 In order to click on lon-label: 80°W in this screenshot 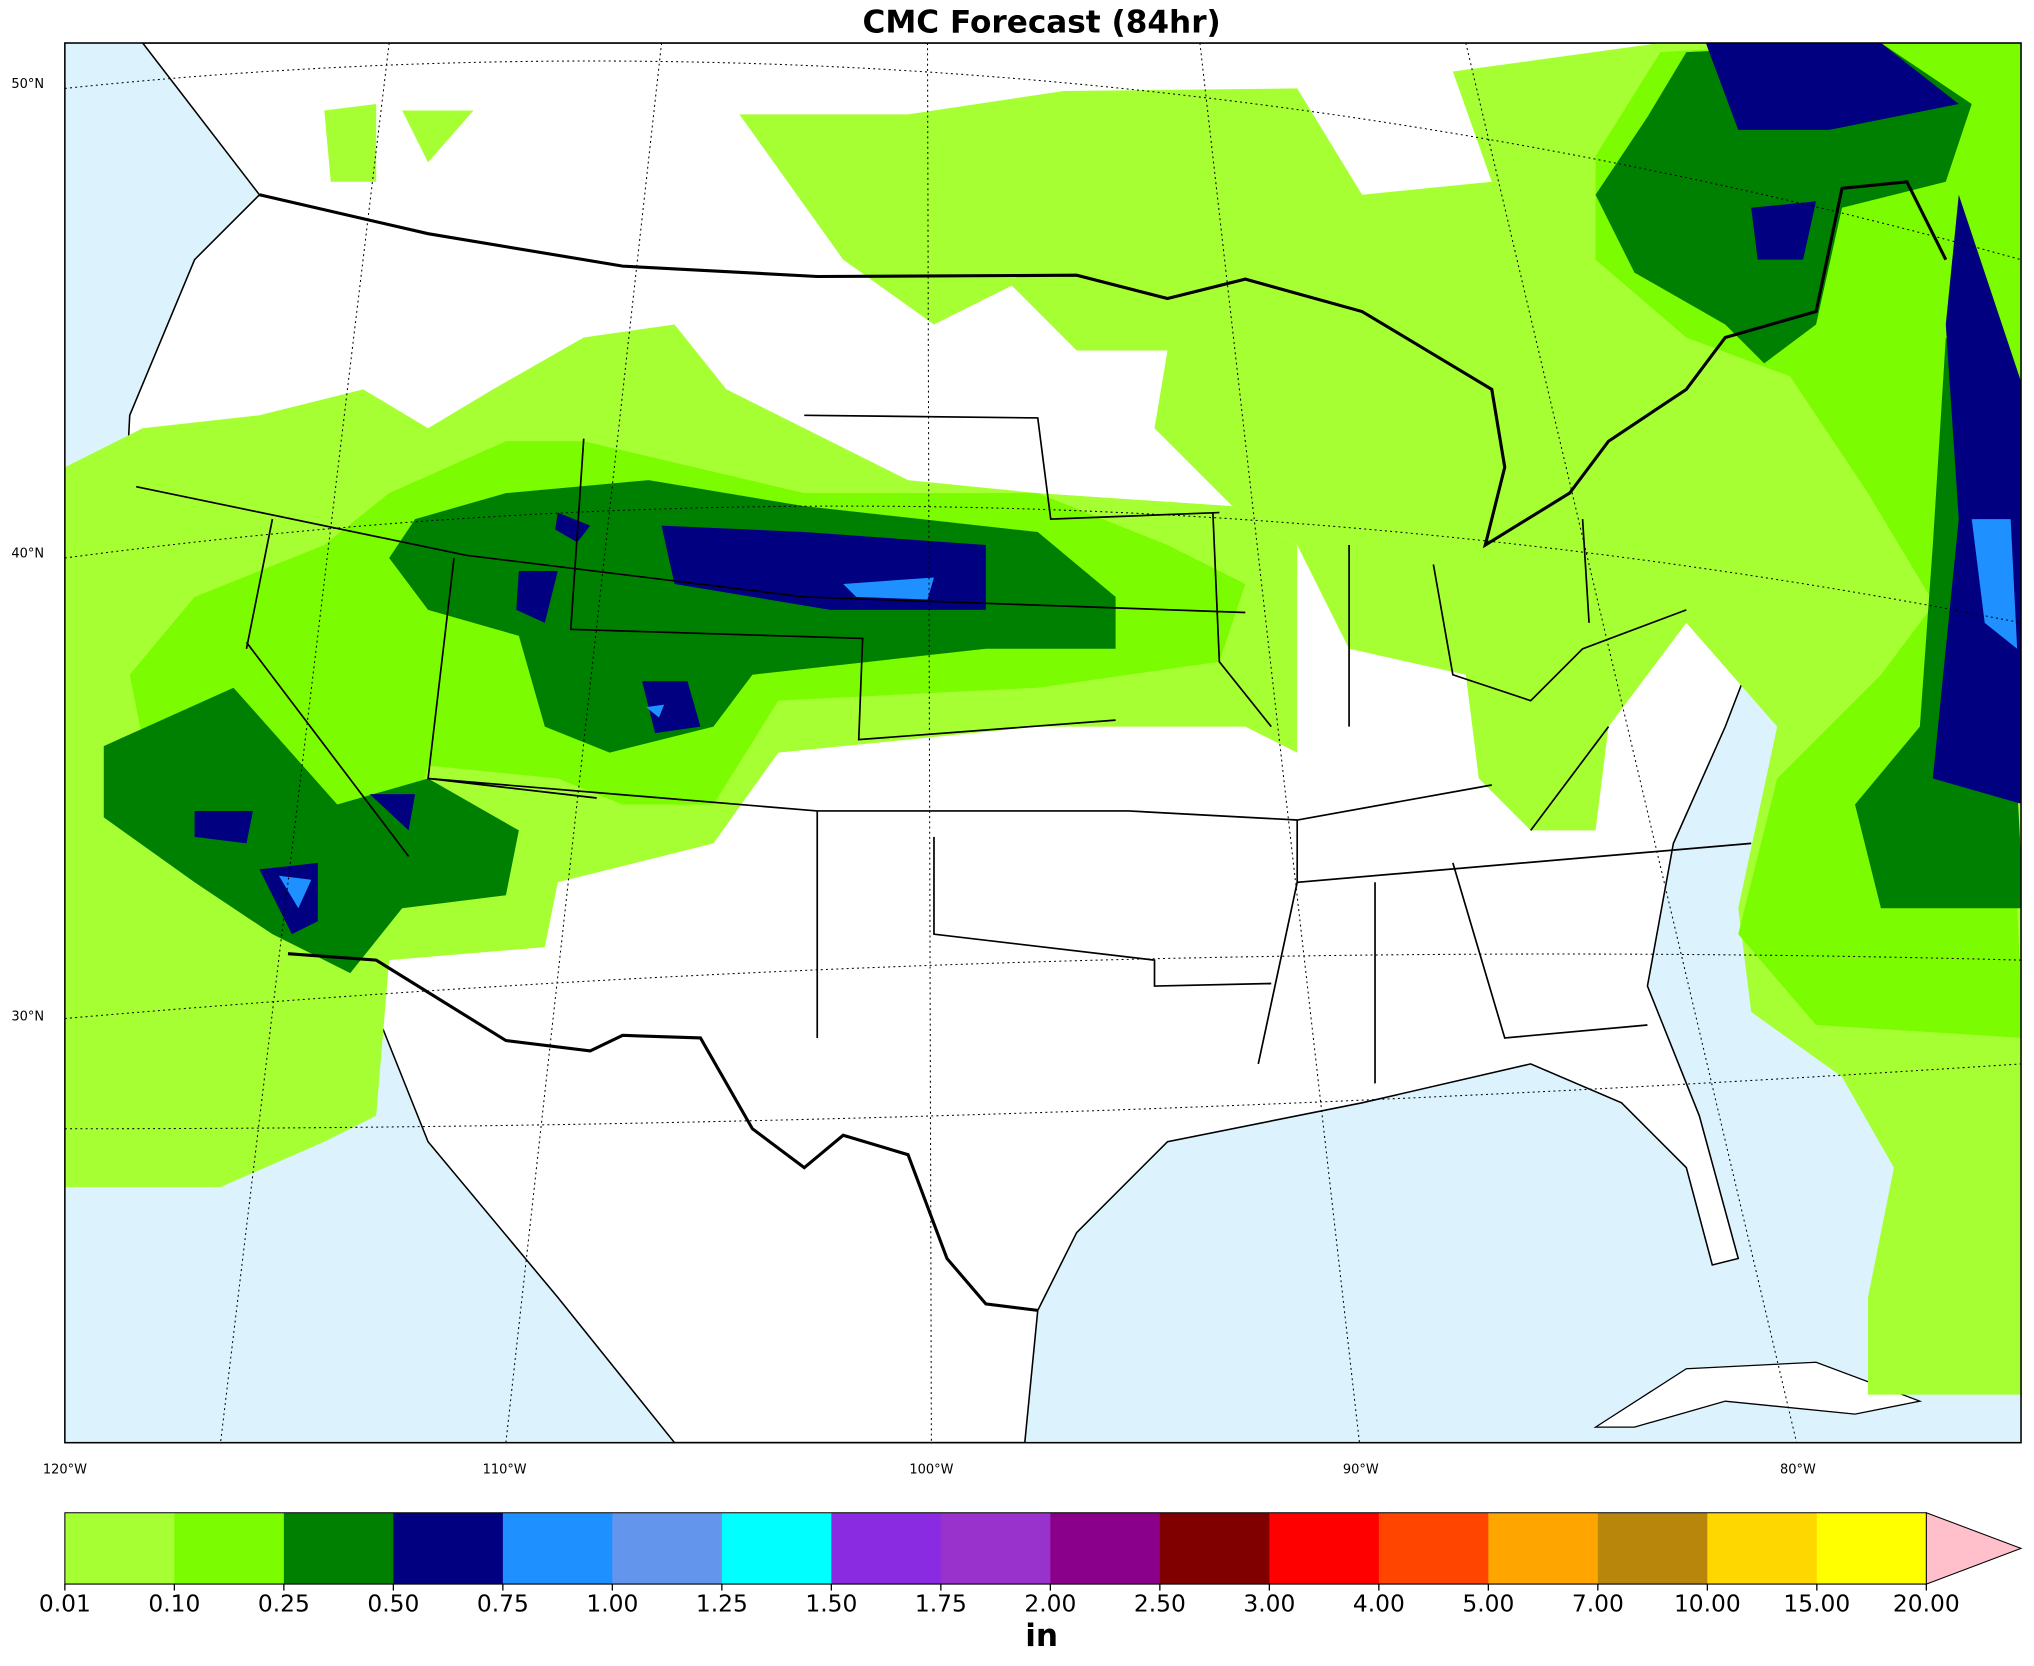, I will do `click(1798, 1469)`.